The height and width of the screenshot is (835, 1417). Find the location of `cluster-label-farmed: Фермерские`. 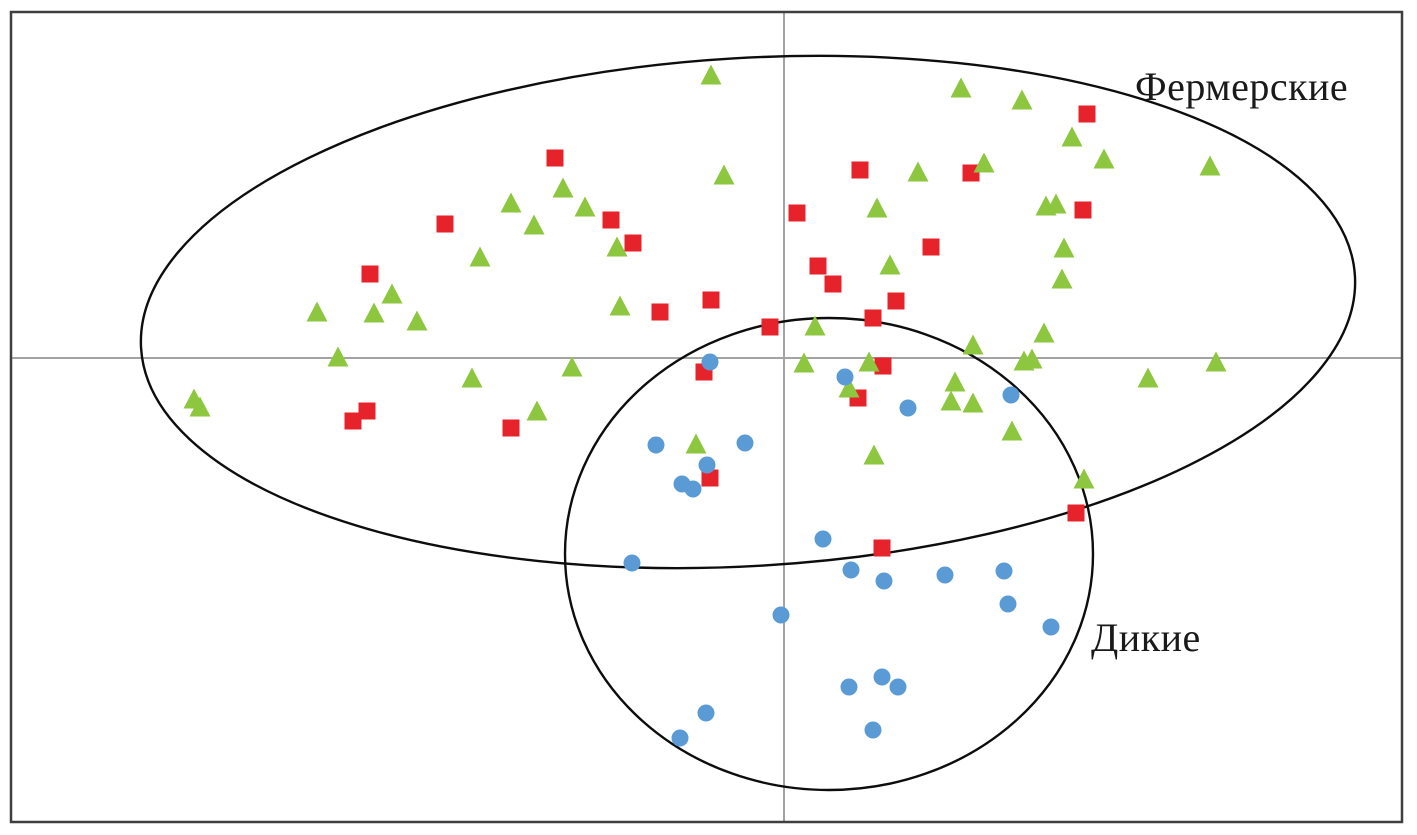

cluster-label-farmed: Фермерские is located at coordinates (1242, 86).